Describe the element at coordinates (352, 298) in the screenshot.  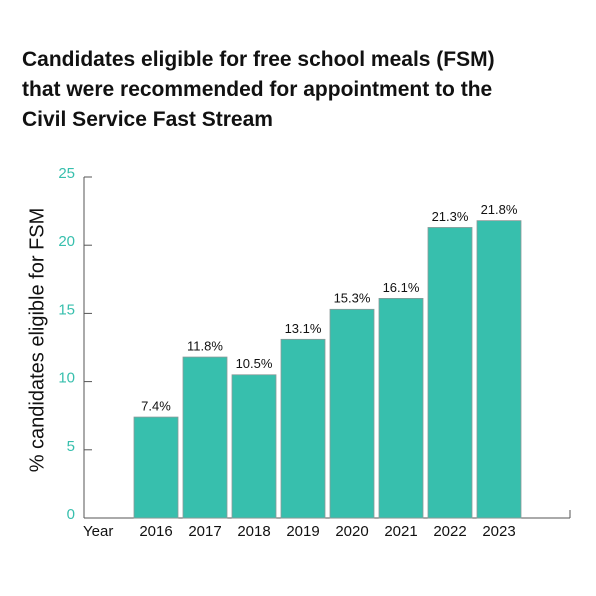
I see `value-label: 15.3%` at that location.